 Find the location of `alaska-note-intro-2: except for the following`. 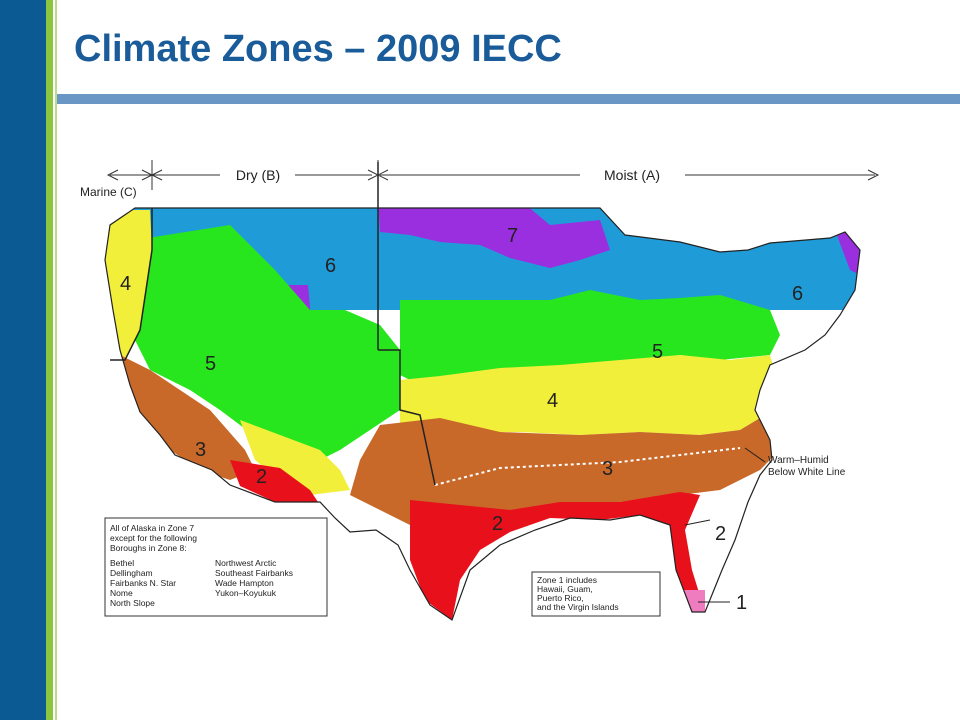

alaska-note-intro-2: except for the following is located at coordinates (153, 538).